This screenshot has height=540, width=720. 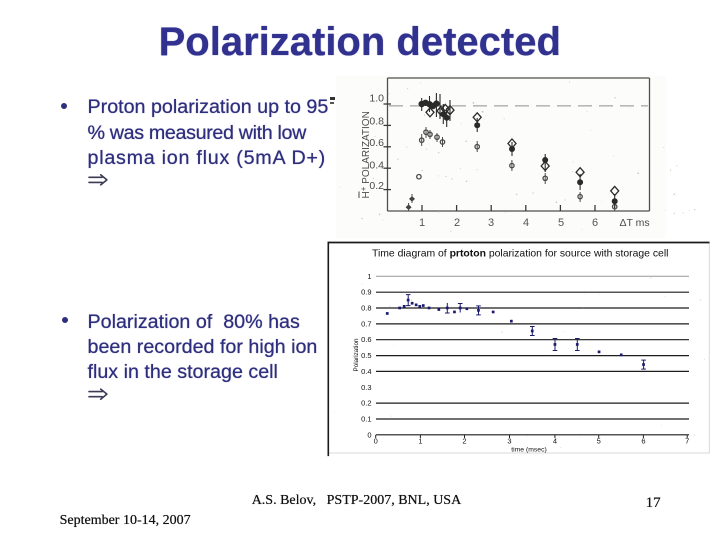 What do you see at coordinates (376, 99) in the screenshot?
I see `svg-text: 1.0` at bounding box center [376, 99].